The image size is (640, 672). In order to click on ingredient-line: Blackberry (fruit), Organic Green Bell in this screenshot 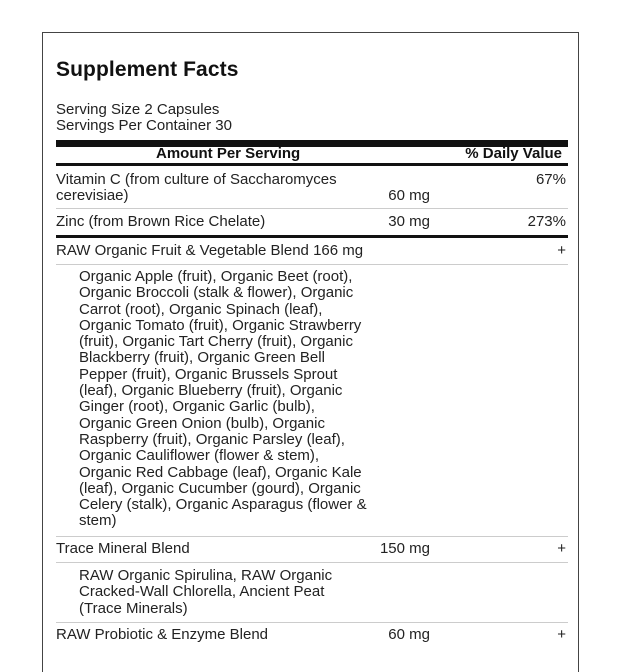, I will do `click(202, 358)`.